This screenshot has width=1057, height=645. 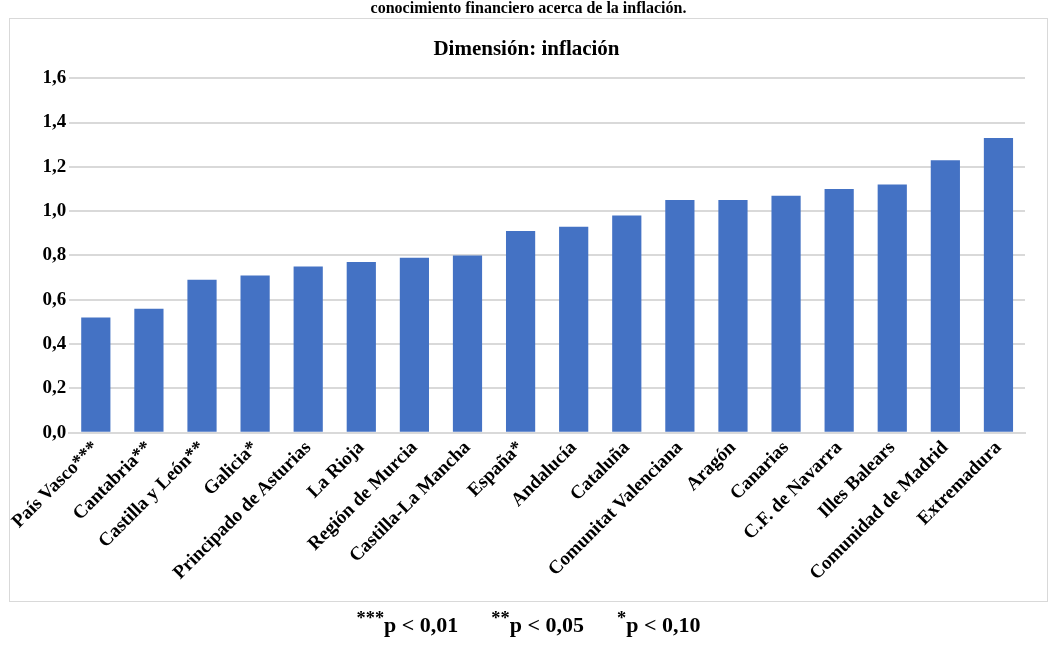 What do you see at coordinates (54, 387) in the screenshot?
I see `y-tick-label: 0,2` at bounding box center [54, 387].